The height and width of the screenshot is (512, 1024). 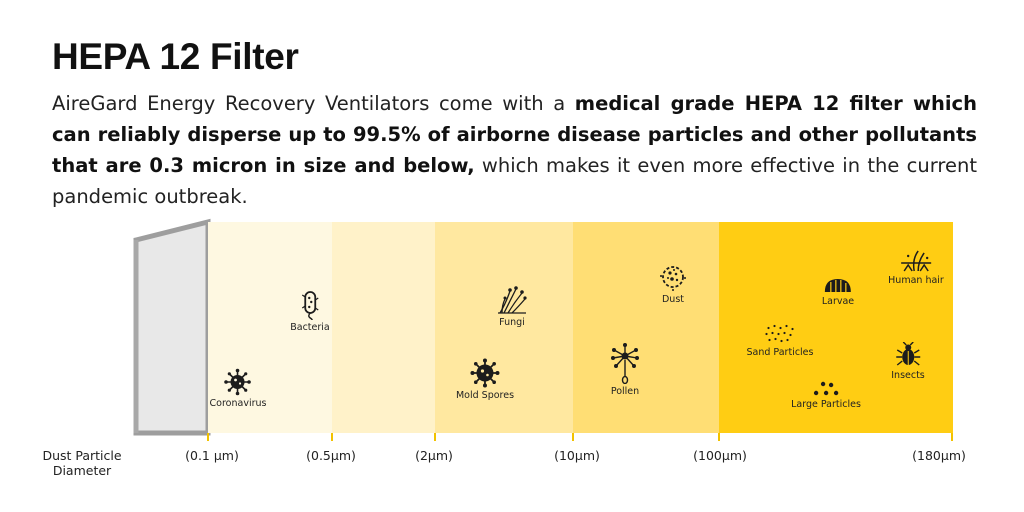 What do you see at coordinates (720, 455) in the screenshot?
I see `scale-label-100: (100µm)` at bounding box center [720, 455].